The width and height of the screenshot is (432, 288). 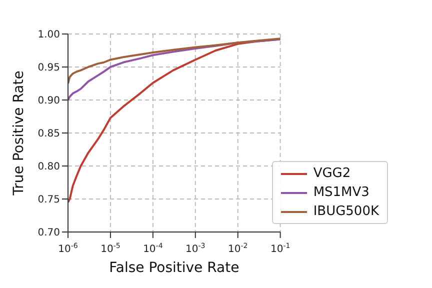 What do you see at coordinates (341, 193) in the screenshot?
I see `legend-label: MS1MV3` at bounding box center [341, 193].